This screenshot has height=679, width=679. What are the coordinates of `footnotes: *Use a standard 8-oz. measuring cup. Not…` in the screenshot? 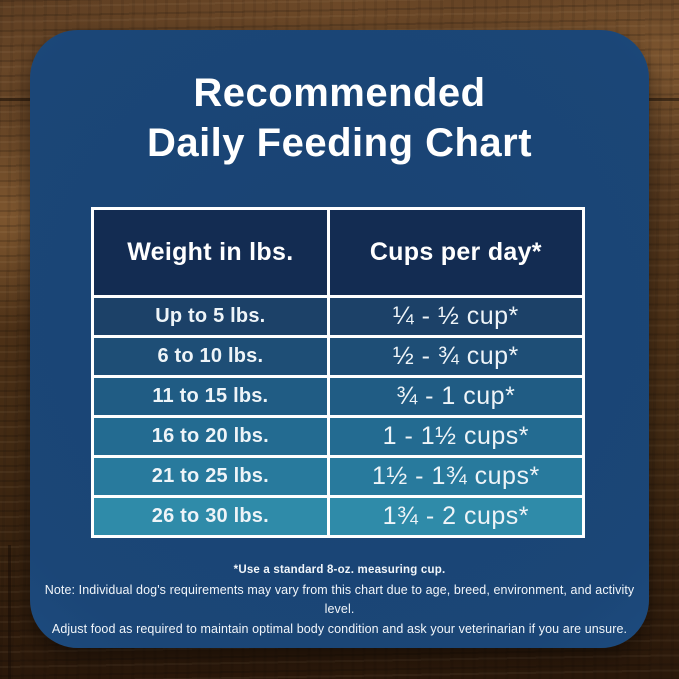 It's located at (339, 601).